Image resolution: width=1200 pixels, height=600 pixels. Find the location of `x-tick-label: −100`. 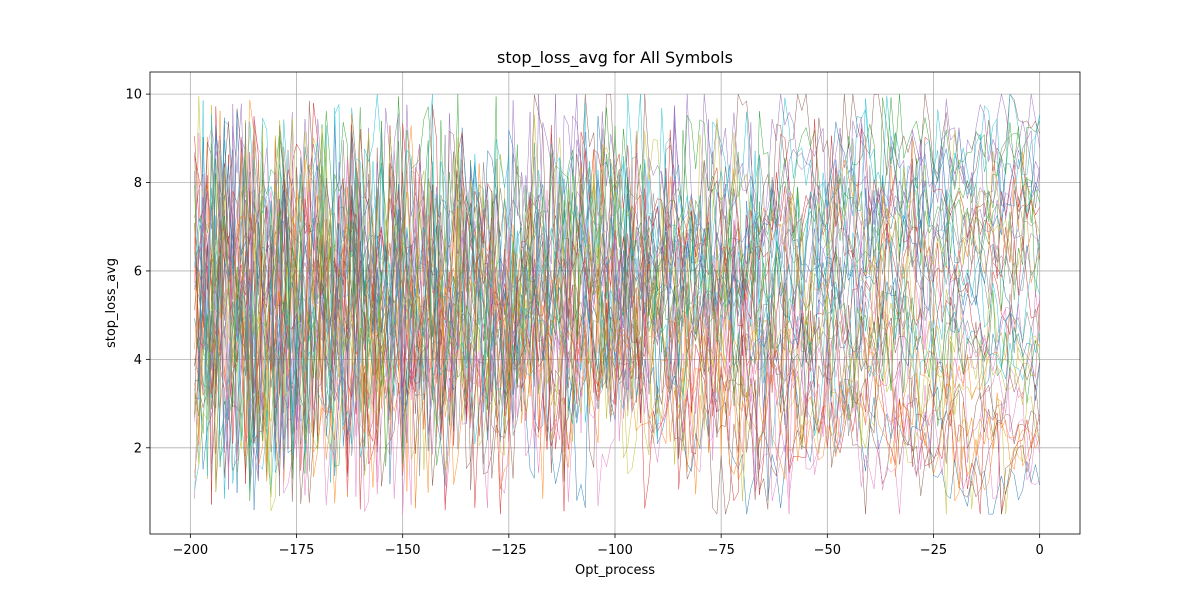

x-tick-label: −100 is located at coordinates (615, 550).